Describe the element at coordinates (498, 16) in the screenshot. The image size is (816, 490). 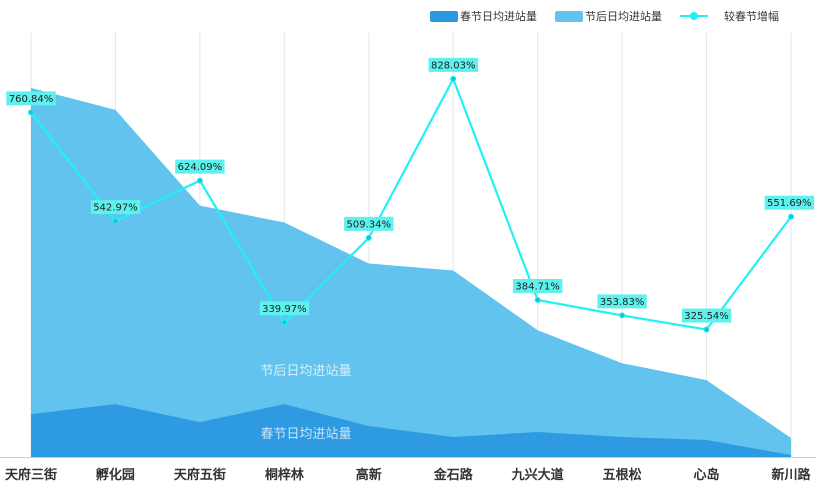
I see `legend-label-spring: 春节日均进站量` at that location.